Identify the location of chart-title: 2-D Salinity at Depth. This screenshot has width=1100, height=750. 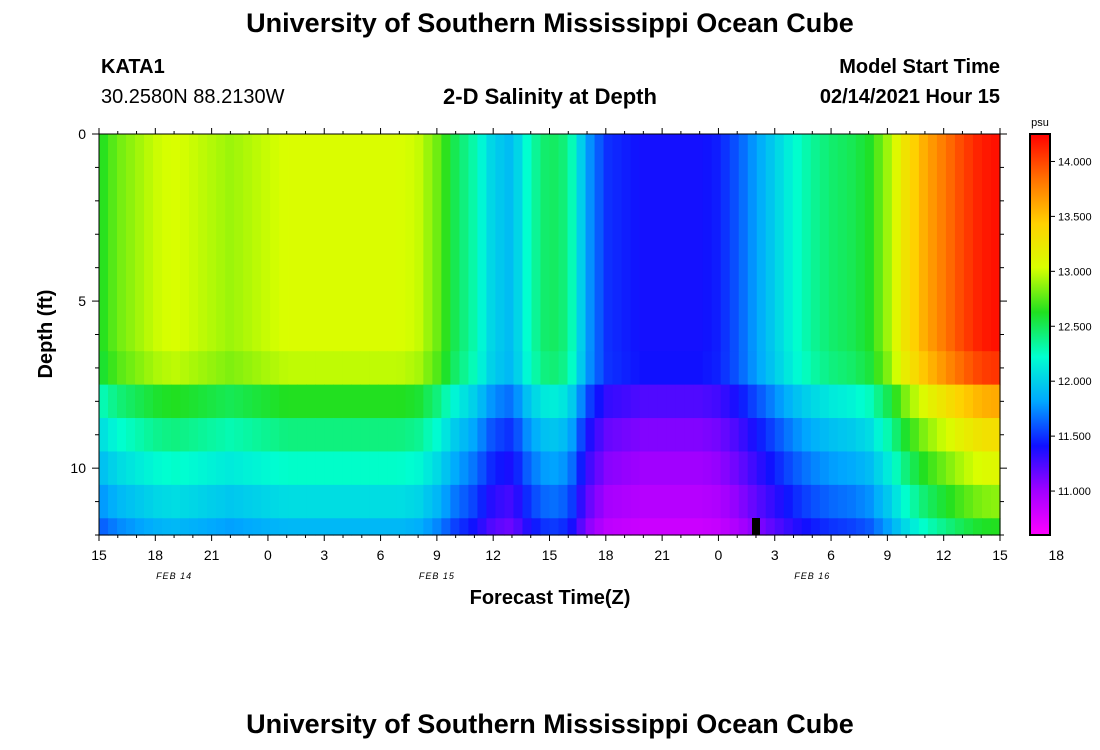
(550, 96).